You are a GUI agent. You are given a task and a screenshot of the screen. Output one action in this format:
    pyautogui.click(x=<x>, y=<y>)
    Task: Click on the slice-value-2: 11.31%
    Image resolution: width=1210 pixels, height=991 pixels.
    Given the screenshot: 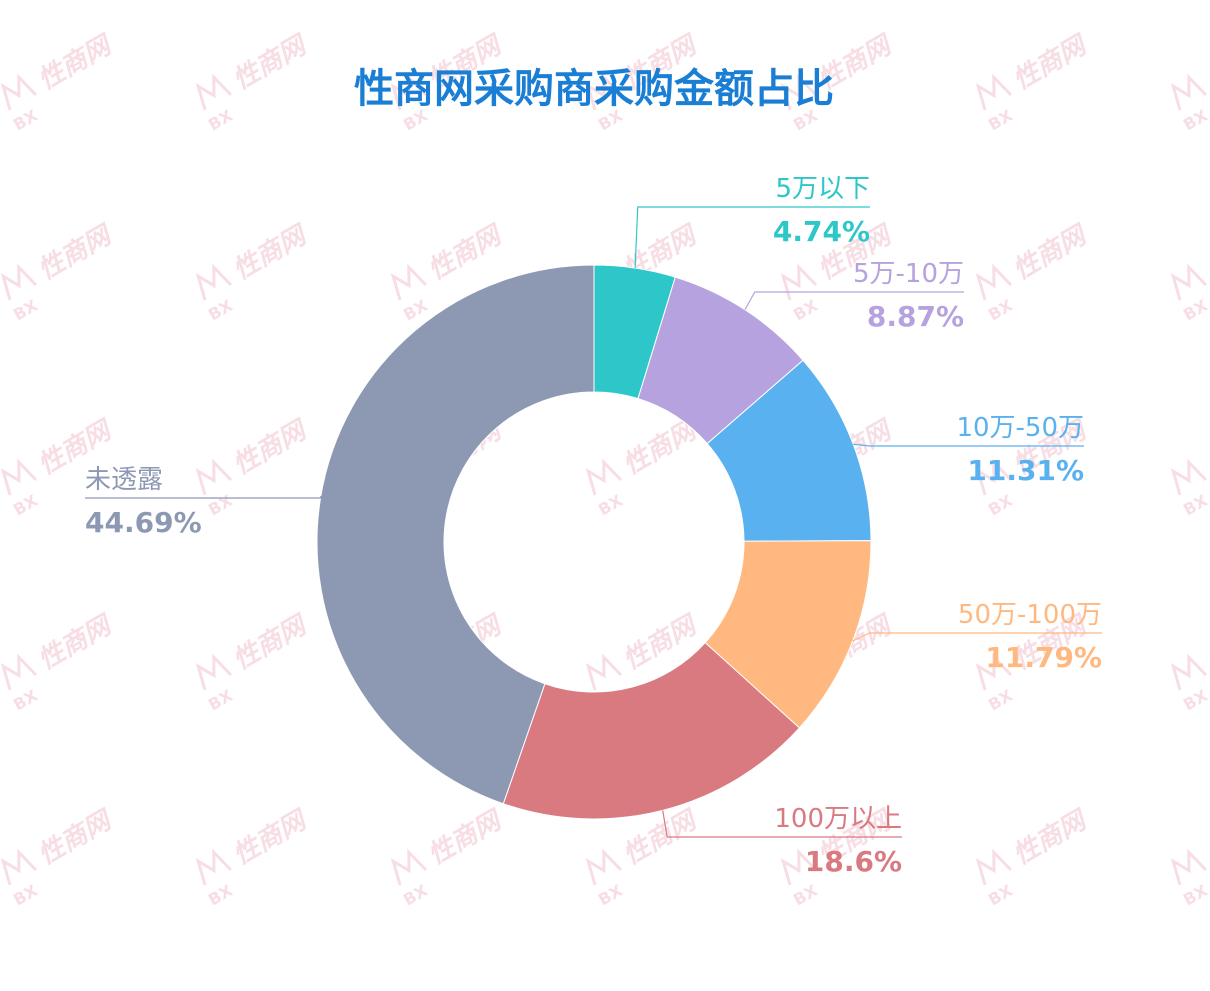 What is the action you would take?
    pyautogui.click(x=1025, y=470)
    